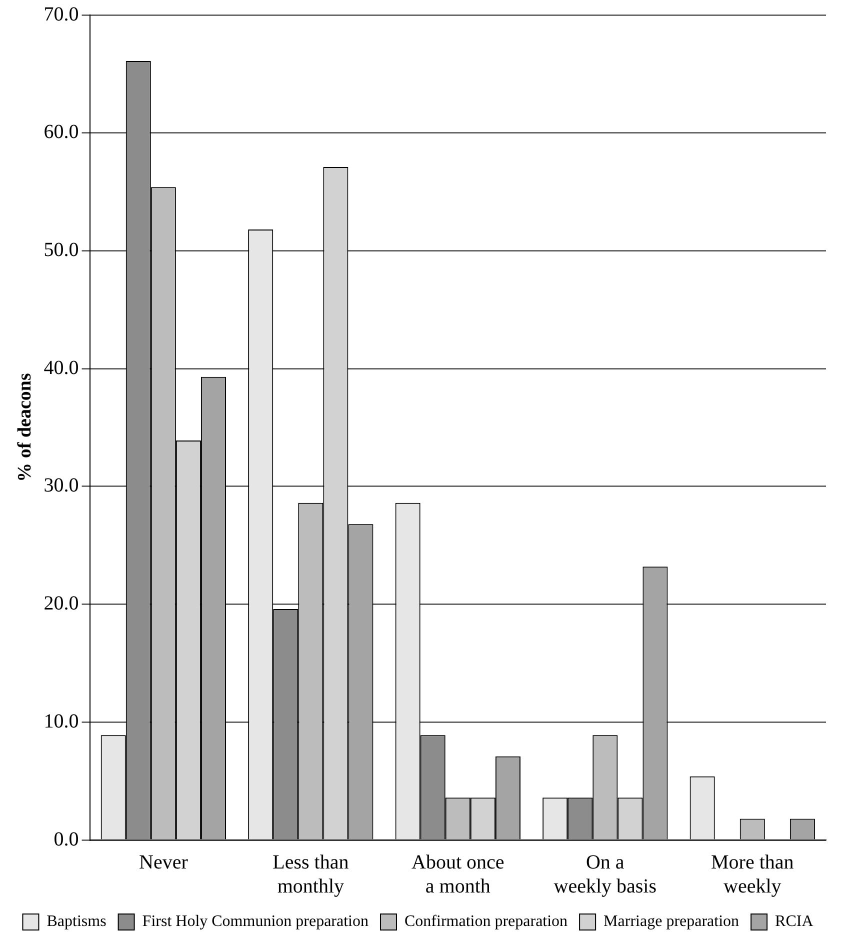  I want to click on x-tick-label: About once a month, so click(458, 874).